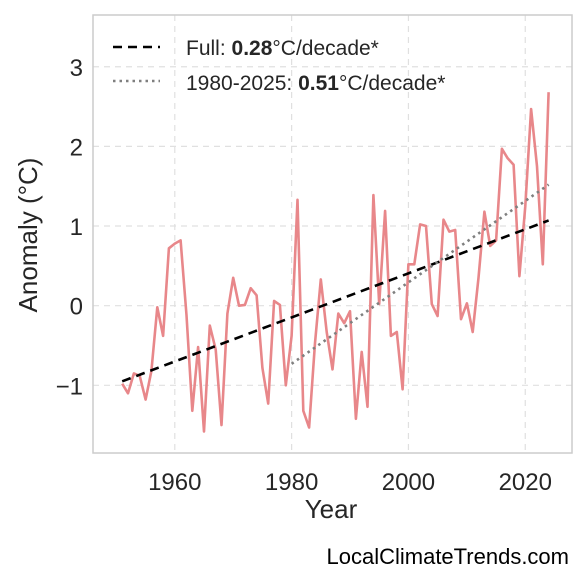 The height and width of the screenshot is (585, 585). I want to click on x-tick-label-2020: 2020, so click(525, 482).